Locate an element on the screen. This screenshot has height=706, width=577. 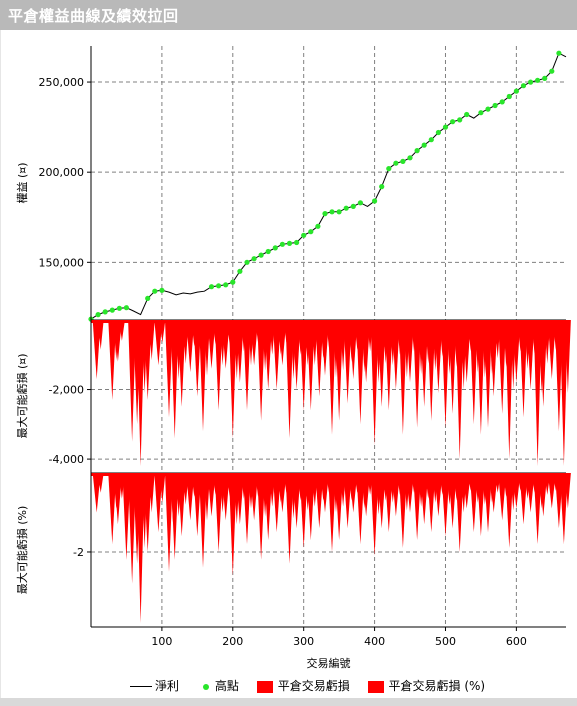
y-tick-label: 200,000 is located at coordinates (62, 172).